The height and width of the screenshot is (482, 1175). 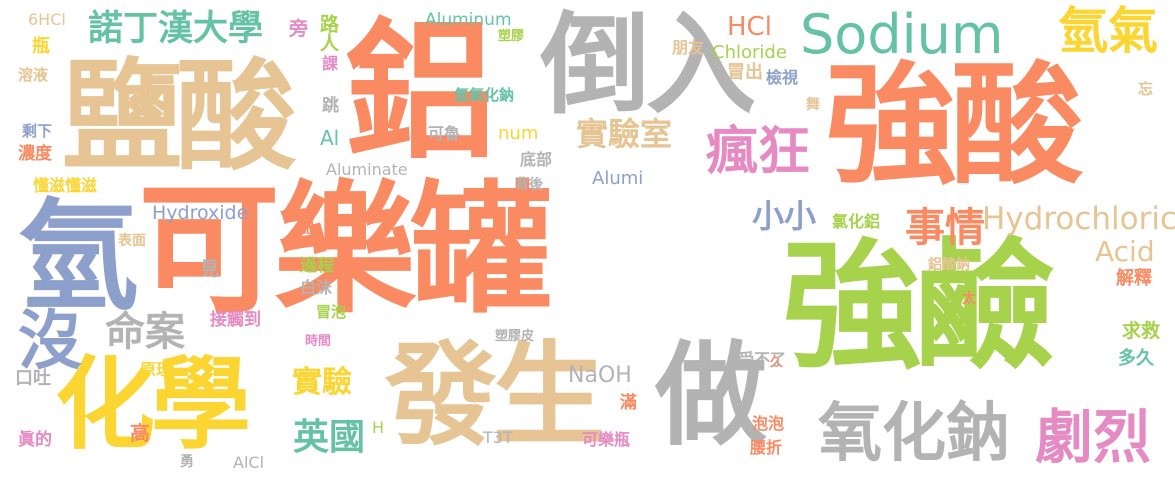 I want to click on word-t3t: T3T, so click(x=498, y=437).